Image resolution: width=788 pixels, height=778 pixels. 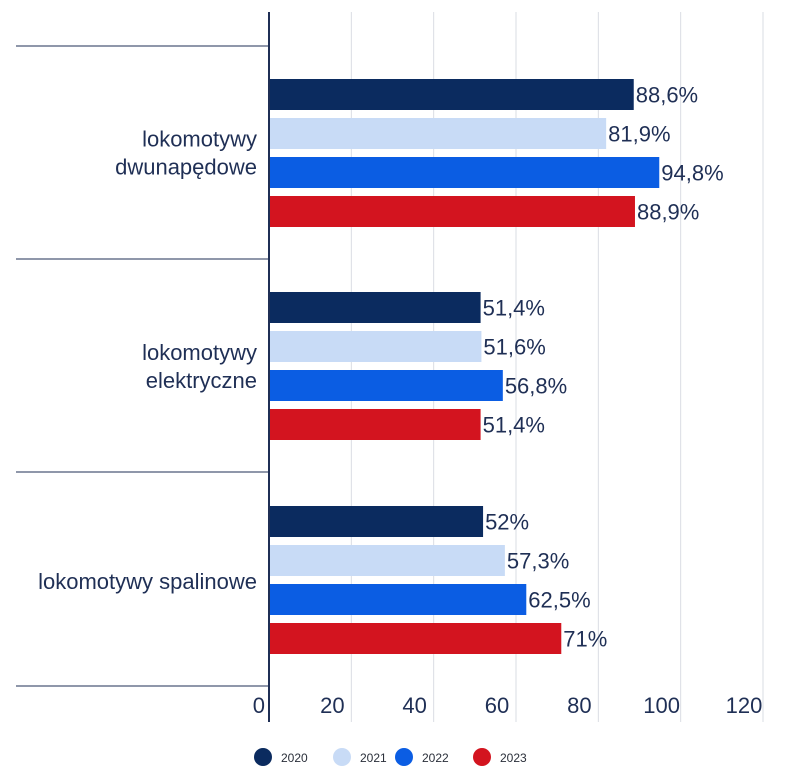 I want to click on legend-marker-2020, so click(x=263, y=757).